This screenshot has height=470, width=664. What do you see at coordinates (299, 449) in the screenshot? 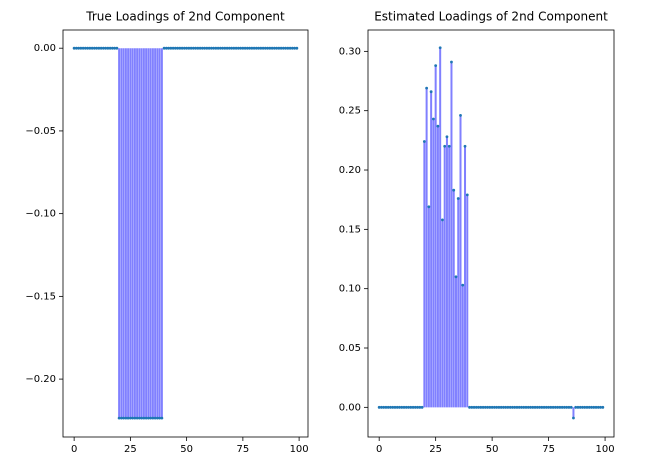
I see `x-tick-label: 100` at bounding box center [299, 449].